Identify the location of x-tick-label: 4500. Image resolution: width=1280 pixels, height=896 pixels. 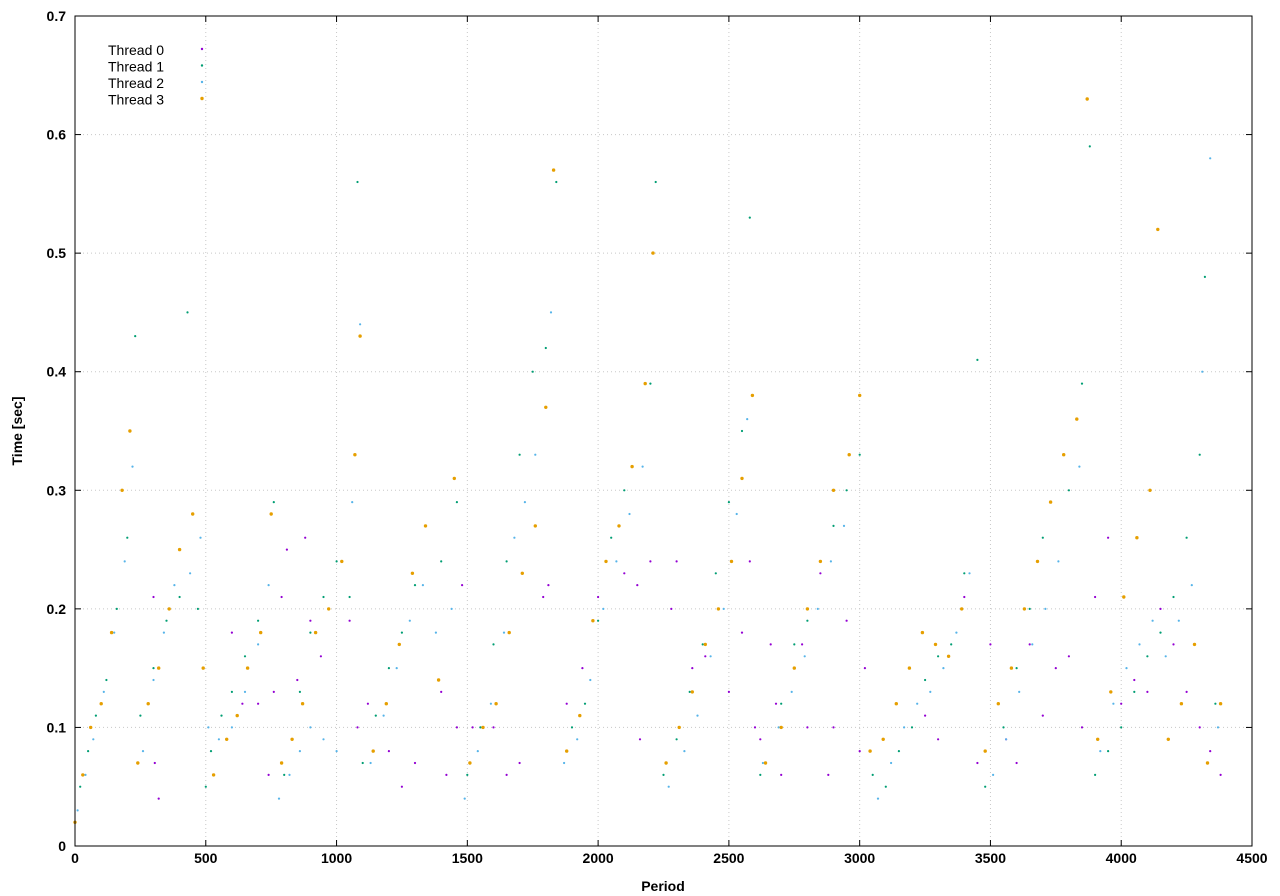
(1251, 858).